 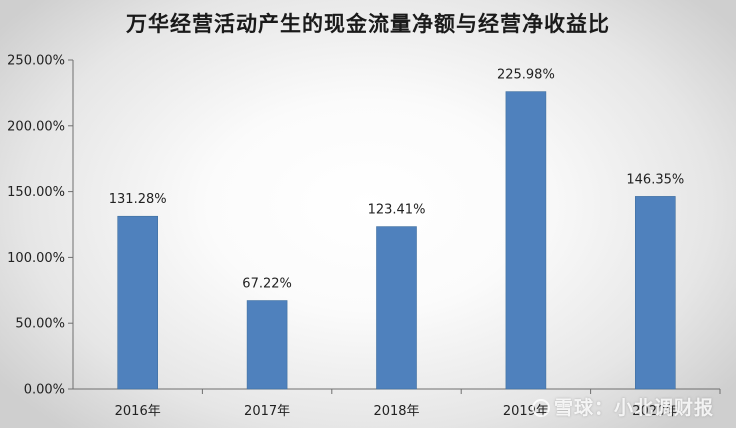 I want to click on watermark: 雪球：小北调财报, so click(x=623, y=406).